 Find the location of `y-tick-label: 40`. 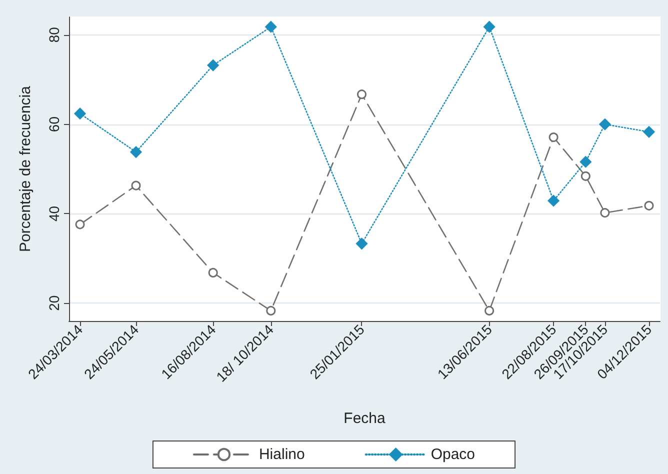

y-tick-label: 40 is located at coordinates (54, 214).